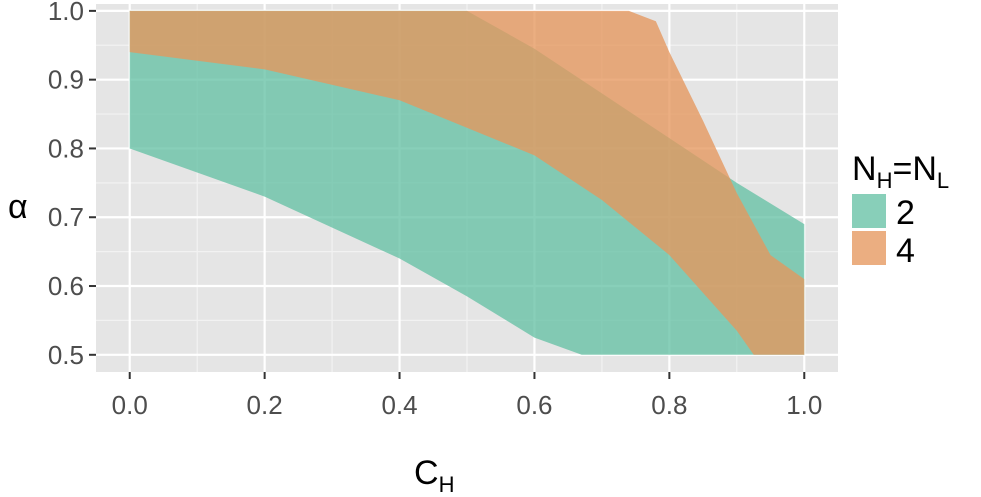 The height and width of the screenshot is (497, 981). I want to click on y-tick-label: 1.0, so click(66, 13).